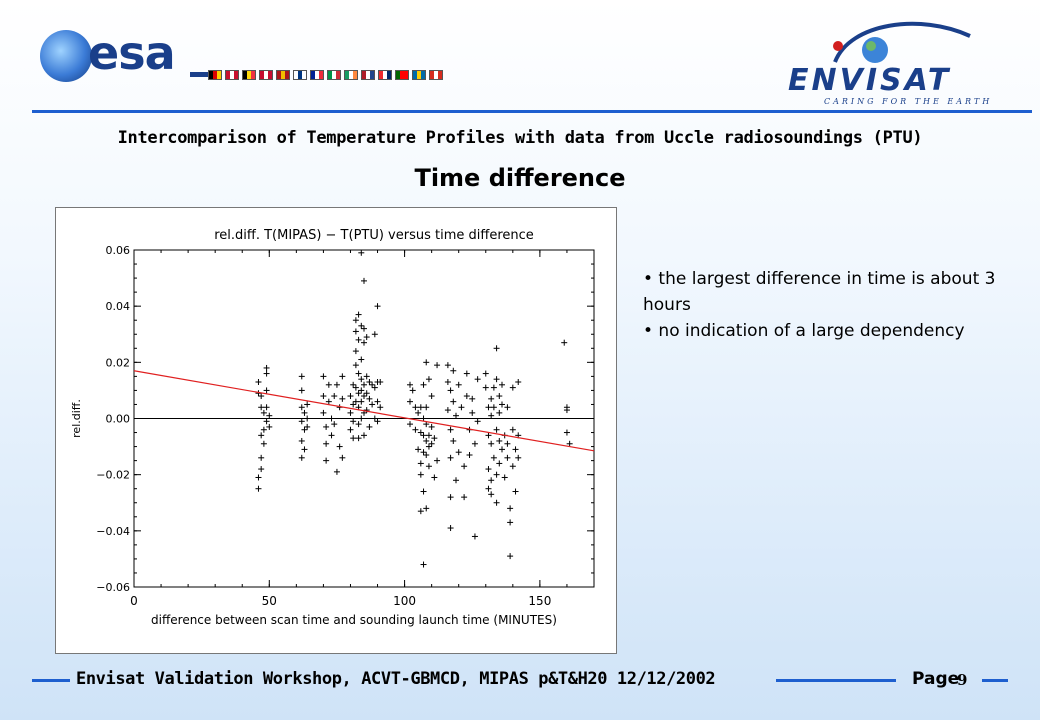 The image size is (1040, 720). What do you see at coordinates (199, 74) in the screenshot?
I see `esa-logo-underline` at bounding box center [199, 74].